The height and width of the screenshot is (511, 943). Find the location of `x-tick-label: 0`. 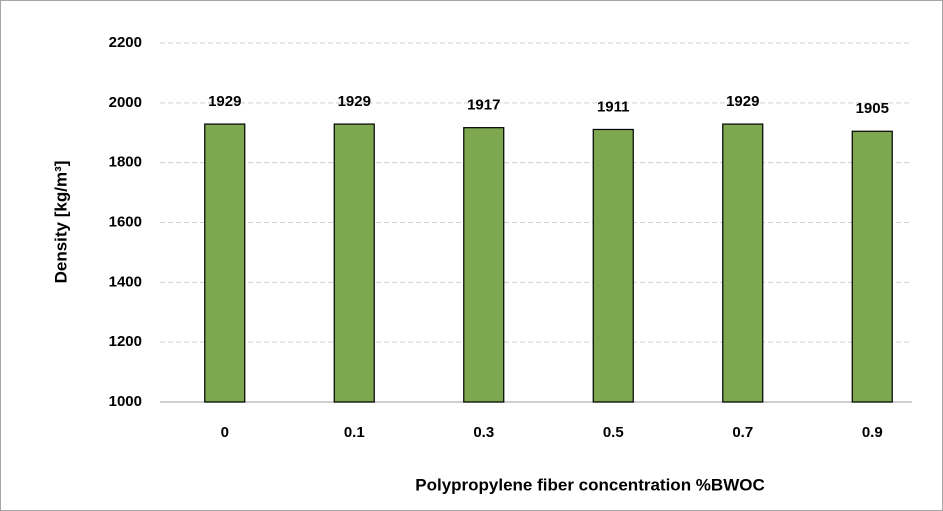

x-tick-label: 0 is located at coordinates (225, 432).